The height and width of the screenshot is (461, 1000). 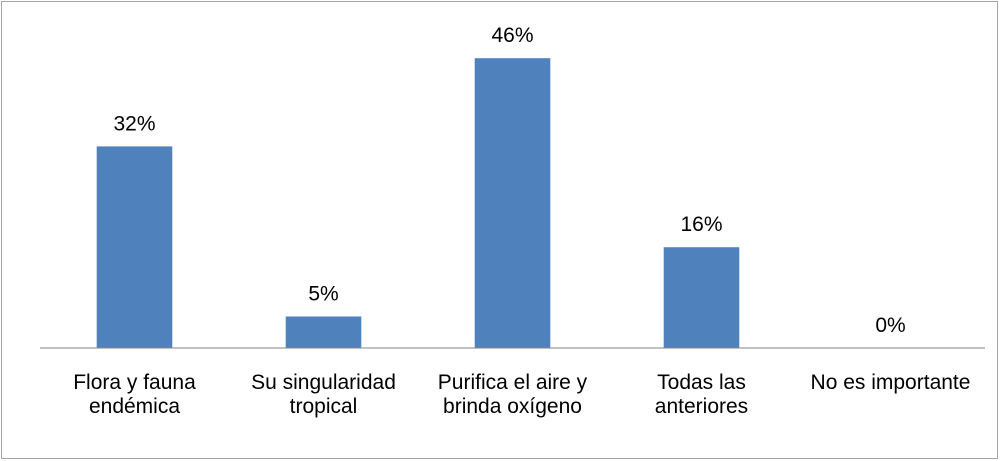 I want to click on x-tick-label: Todas las anteriores, so click(x=701, y=394).